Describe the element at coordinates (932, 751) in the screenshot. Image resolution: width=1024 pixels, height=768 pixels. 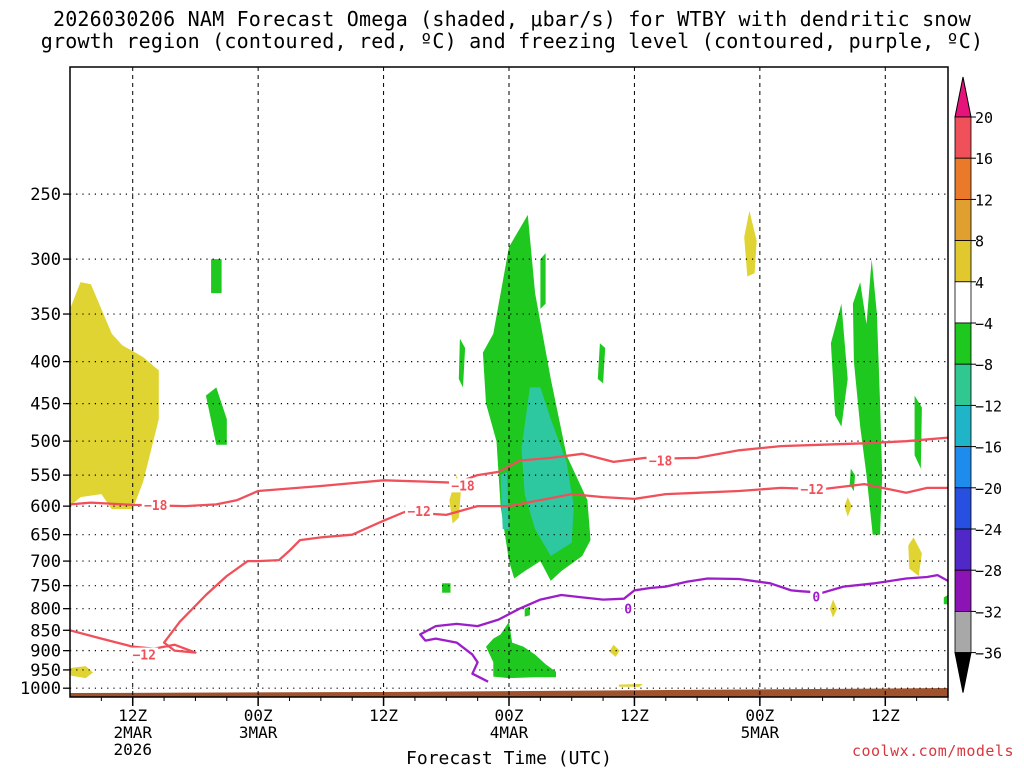
I see `credit-link: coolwx.com/models` at that location.